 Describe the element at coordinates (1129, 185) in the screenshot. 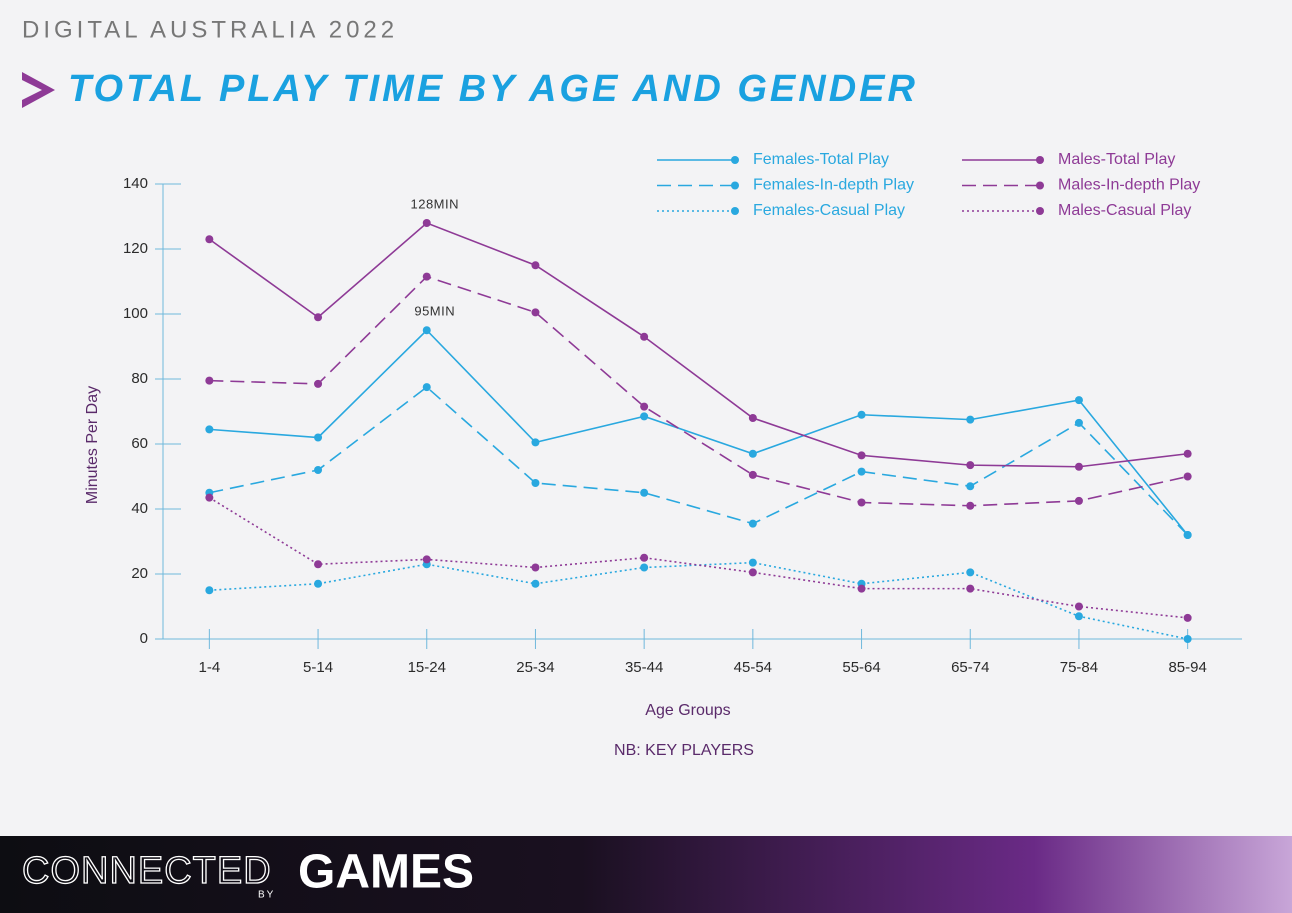

I see `legend-label: Males-In-depth Play` at that location.